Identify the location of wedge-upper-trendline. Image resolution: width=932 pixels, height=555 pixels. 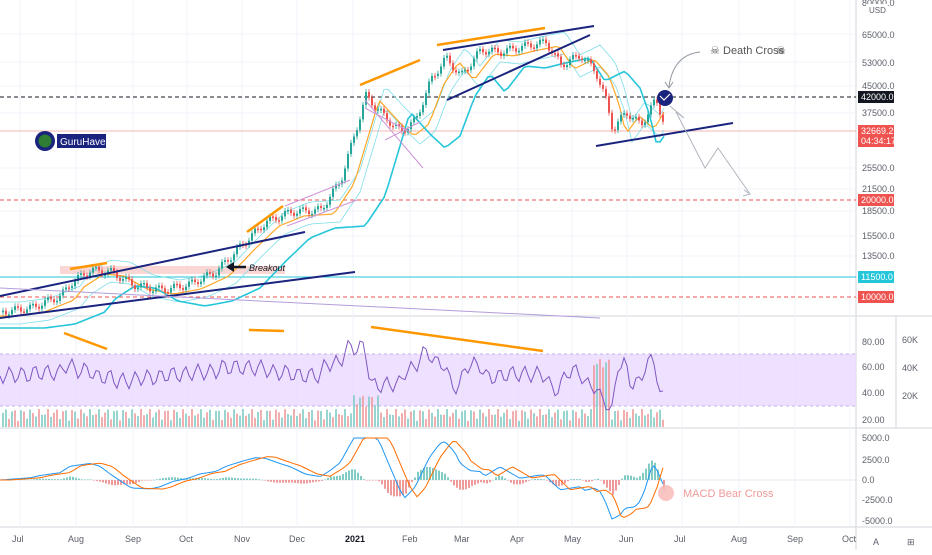
(518, 38).